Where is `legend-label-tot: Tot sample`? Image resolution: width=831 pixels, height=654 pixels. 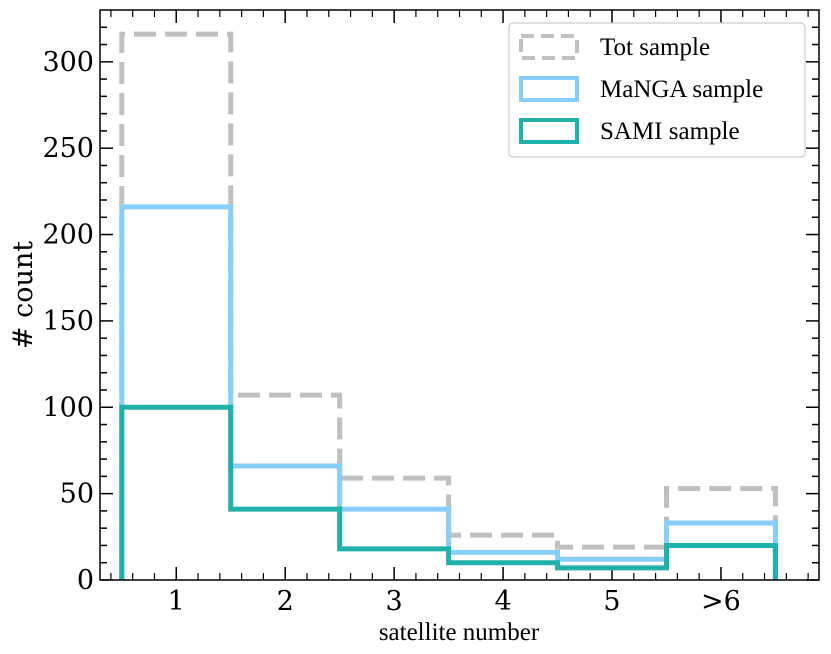 legend-label-tot: Tot sample is located at coordinates (655, 47).